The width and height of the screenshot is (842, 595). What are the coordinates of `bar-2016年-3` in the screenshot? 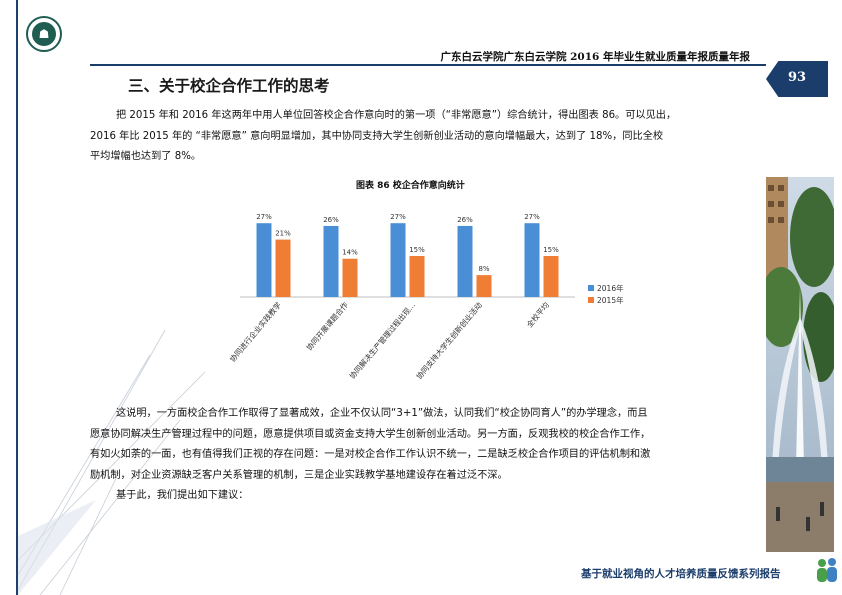 It's located at (465, 261).